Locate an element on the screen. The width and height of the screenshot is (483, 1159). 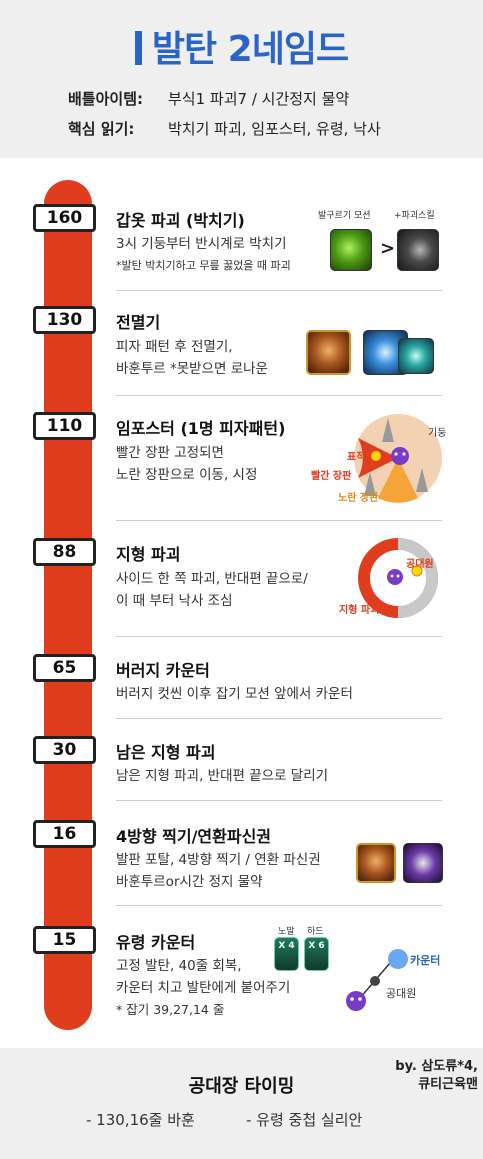
page-title: 발탄 2네임드 is located at coordinates (241, 46).